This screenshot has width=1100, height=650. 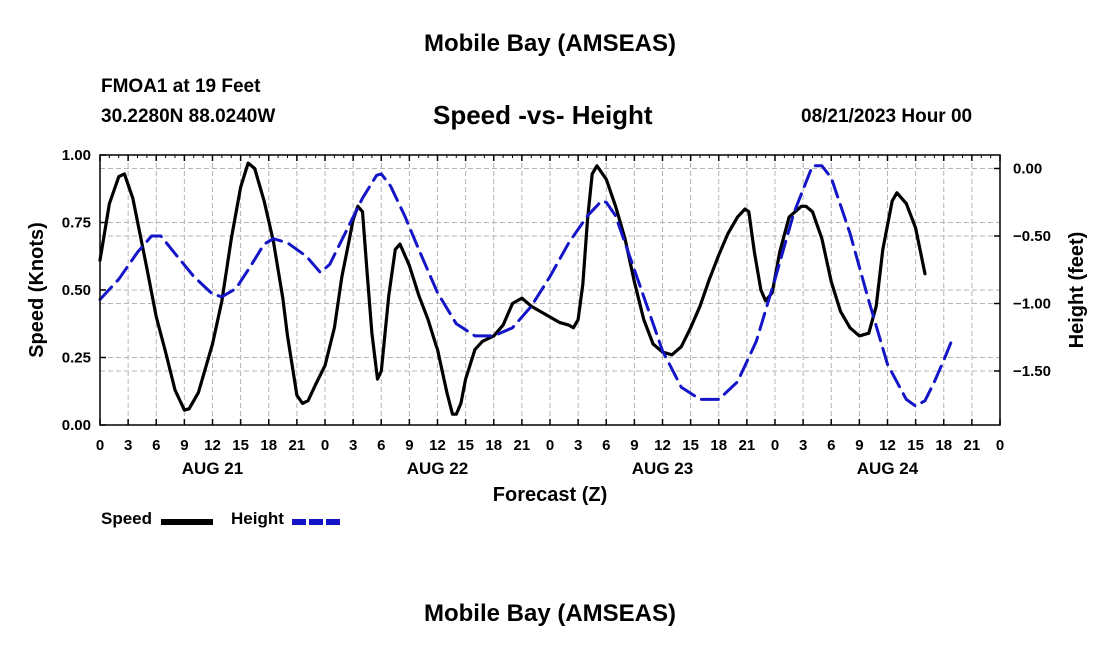 What do you see at coordinates (437, 468) in the screenshot?
I see `day-label: AUG 22` at bounding box center [437, 468].